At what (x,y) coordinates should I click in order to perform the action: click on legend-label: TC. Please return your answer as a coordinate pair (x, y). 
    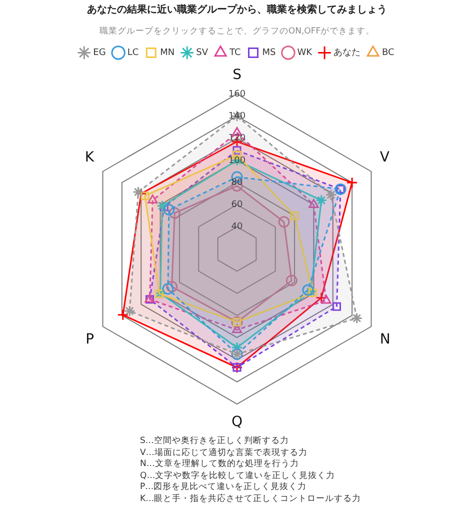
    Looking at the image, I should click on (234, 53).